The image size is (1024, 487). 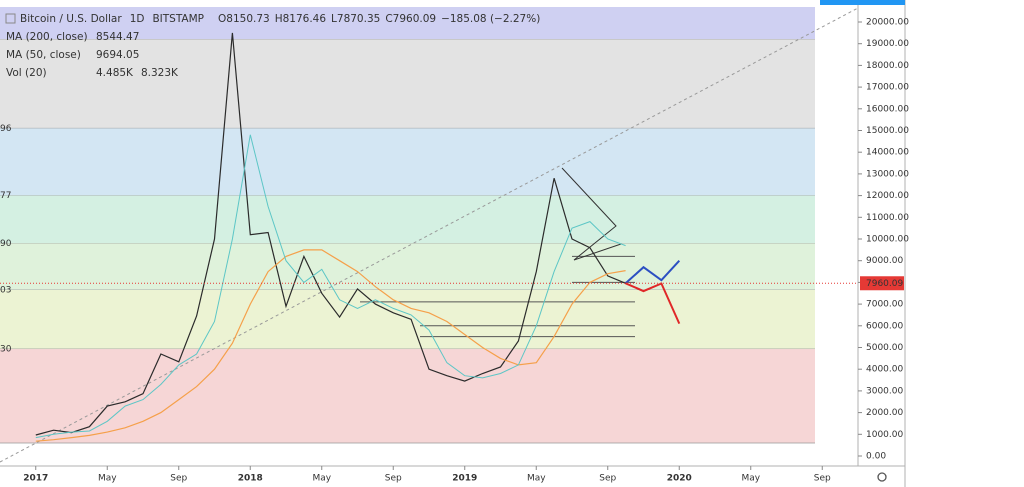 What do you see at coordinates (26, 73) in the screenshot?
I see `indicator-label: Vol (20)` at bounding box center [26, 73].